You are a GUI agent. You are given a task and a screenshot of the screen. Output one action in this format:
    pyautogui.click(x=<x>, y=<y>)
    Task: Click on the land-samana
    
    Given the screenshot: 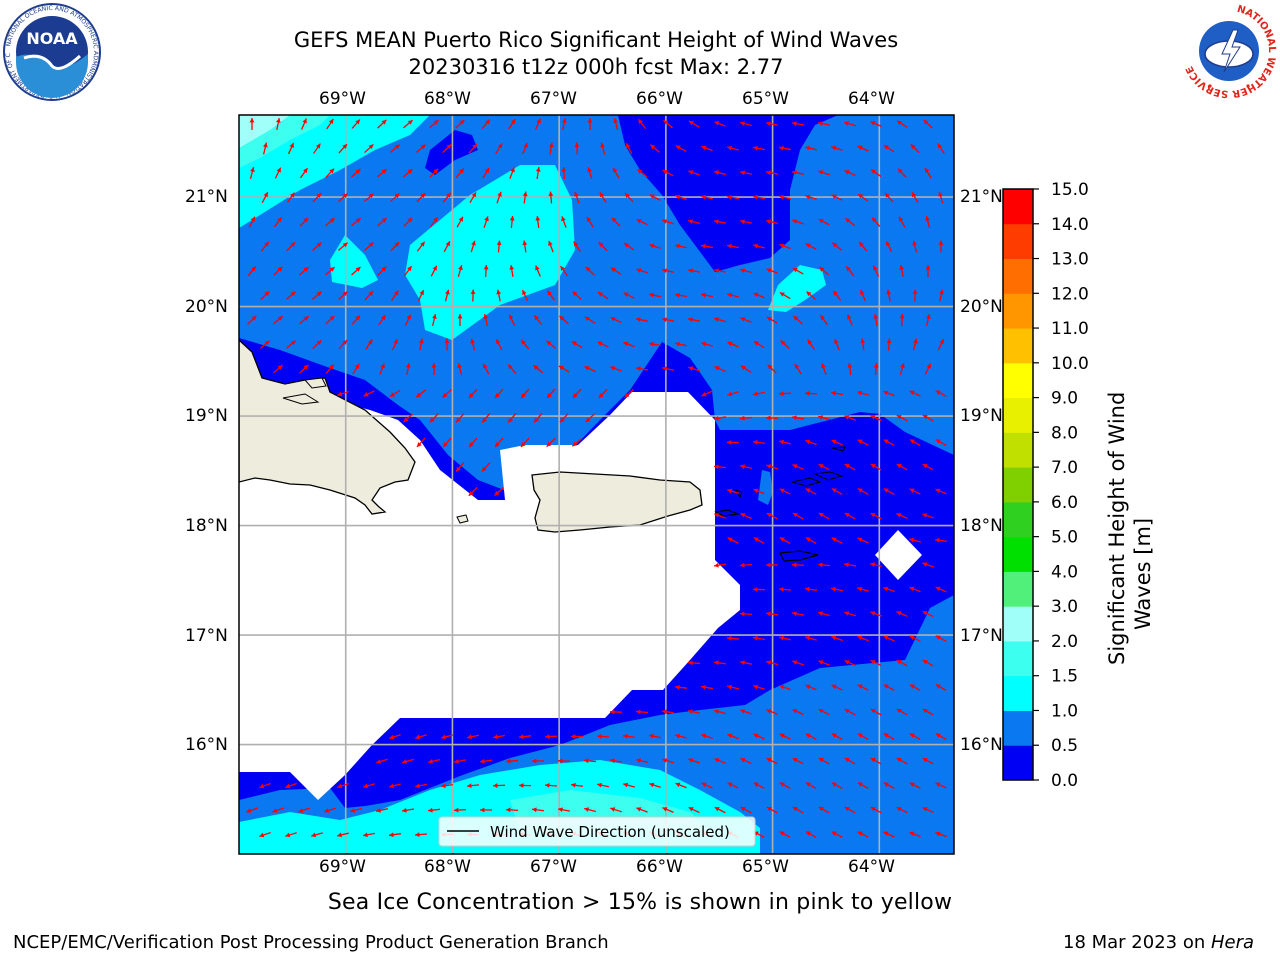 What is the action you would take?
    pyautogui.click(x=301, y=399)
    